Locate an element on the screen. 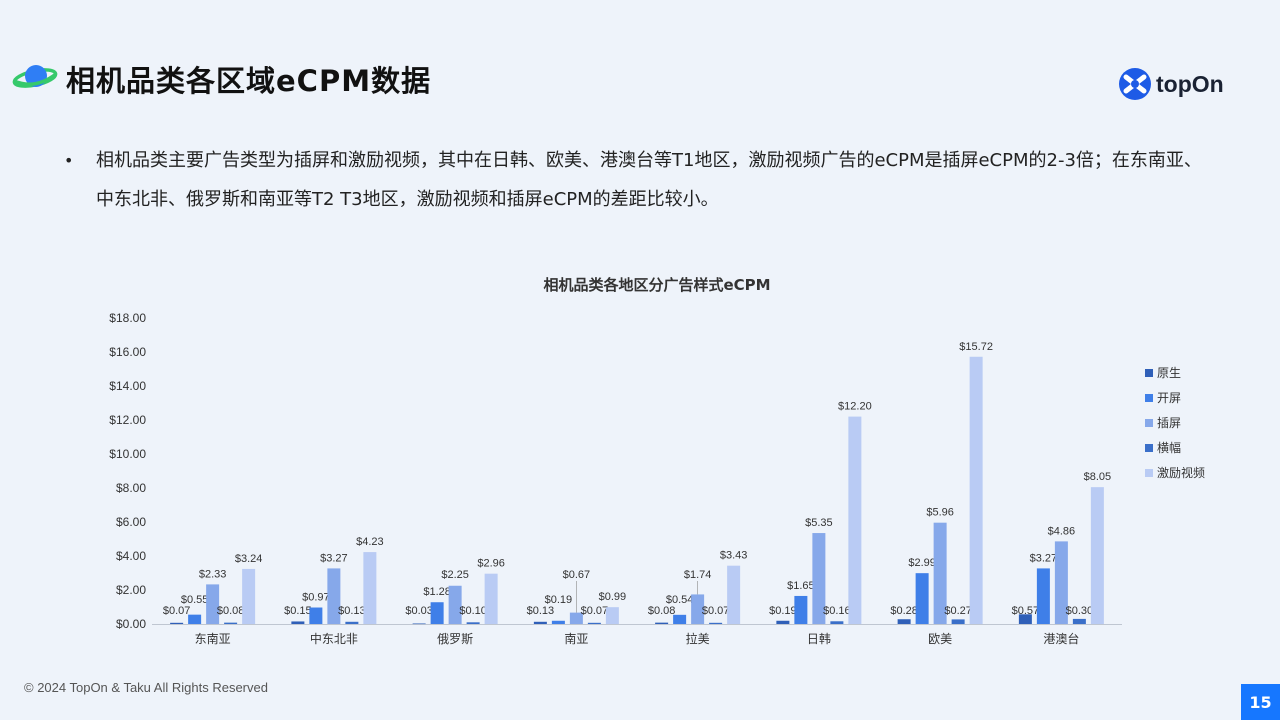  data-label: $3.24 is located at coordinates (249, 559).